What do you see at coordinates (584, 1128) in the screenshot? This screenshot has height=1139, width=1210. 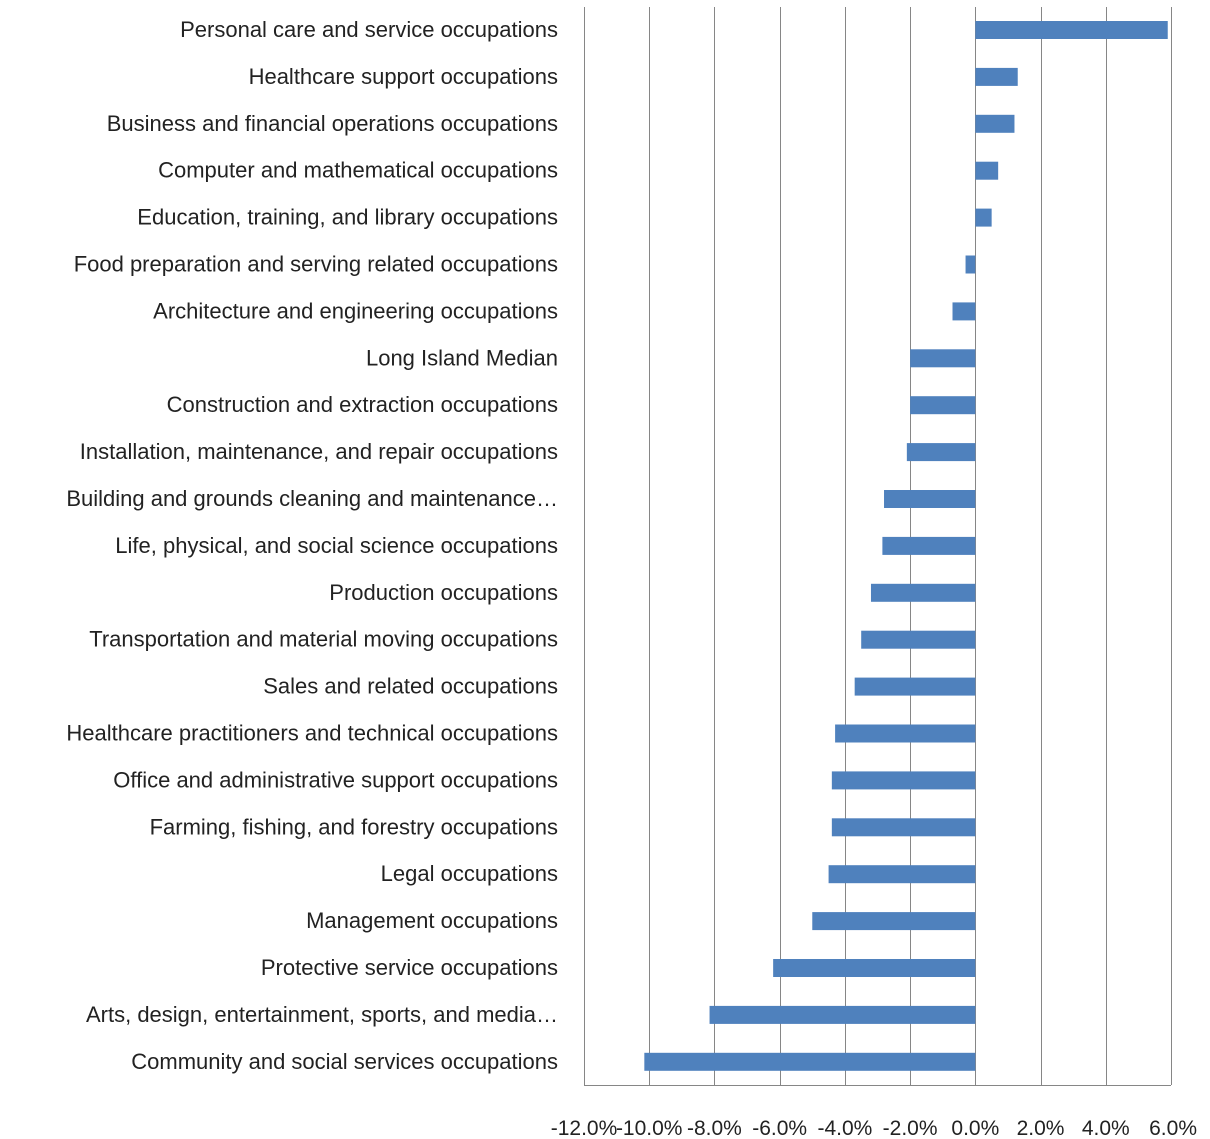 I see `x-tick-label: -12.0%` at bounding box center [584, 1128].